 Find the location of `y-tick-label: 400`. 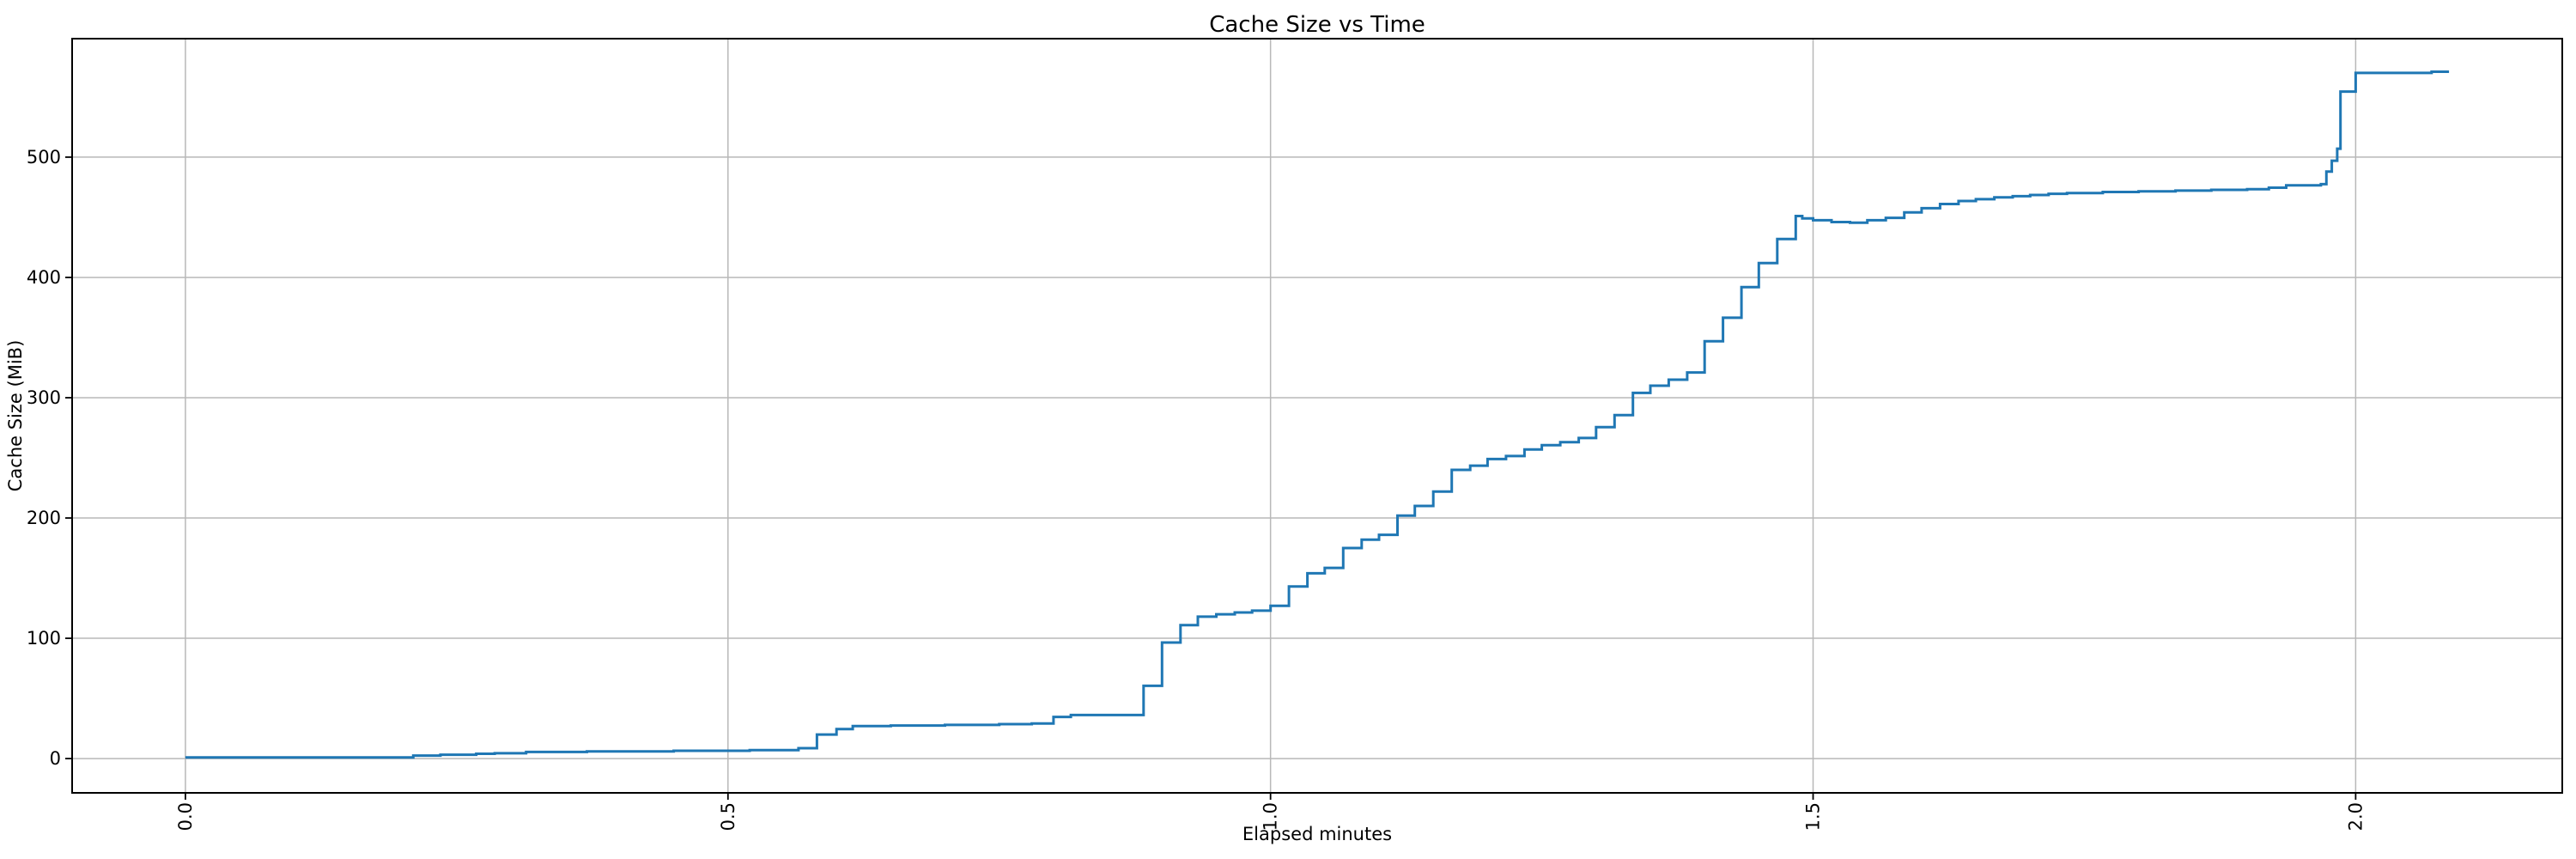

y-tick-label: 400 is located at coordinates (44, 277).